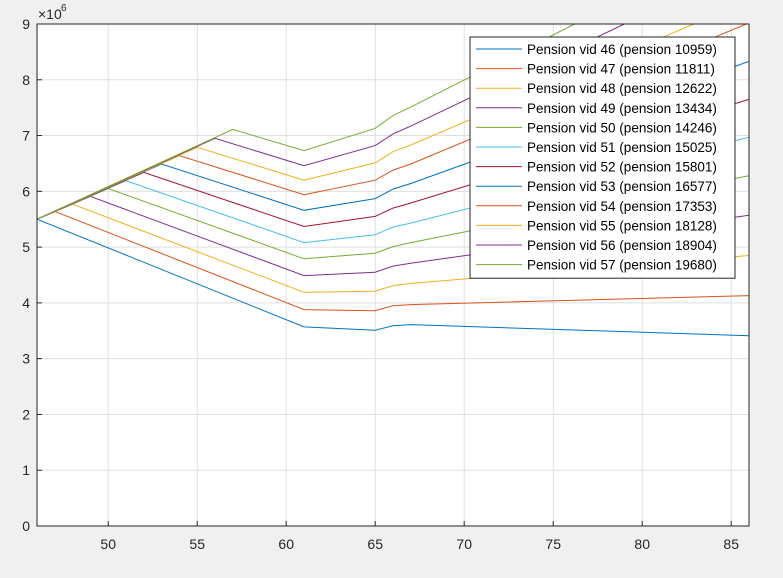 The height and width of the screenshot is (578, 783). Describe the element at coordinates (622, 206) in the screenshot. I see `legend-label-9: Pension vid 54 (pension 17353)` at that location.